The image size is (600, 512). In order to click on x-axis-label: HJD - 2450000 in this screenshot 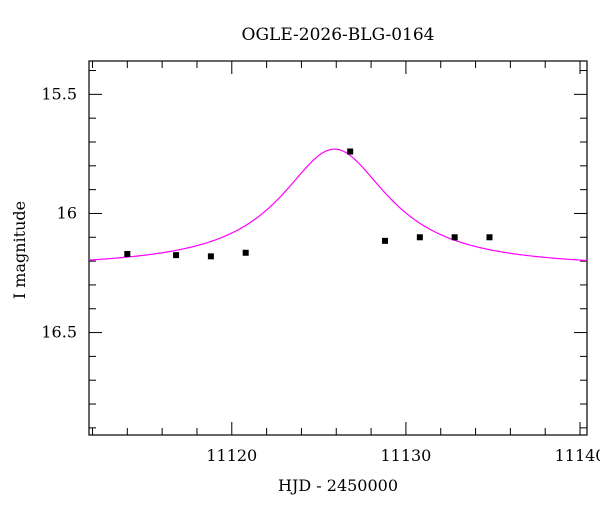, I will do `click(338, 485)`.